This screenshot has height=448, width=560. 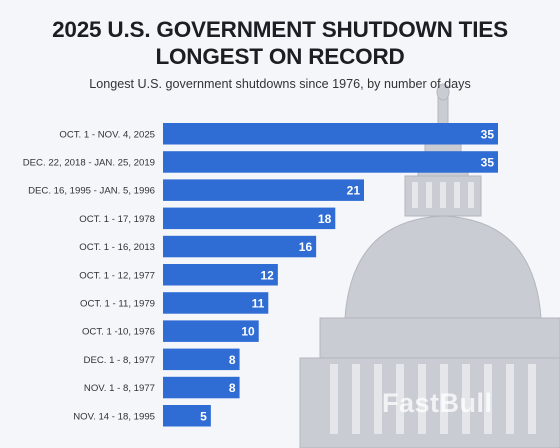 What do you see at coordinates (118, 332) in the screenshot?
I see `category-label: OCT. 1 -10, 1976` at bounding box center [118, 332].